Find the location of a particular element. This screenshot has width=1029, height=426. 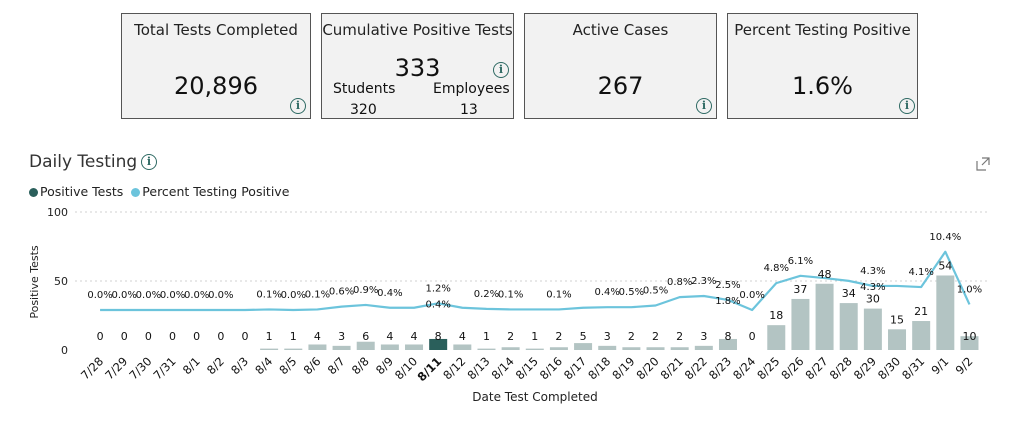

bar-value-label: 6 is located at coordinates (365, 336).